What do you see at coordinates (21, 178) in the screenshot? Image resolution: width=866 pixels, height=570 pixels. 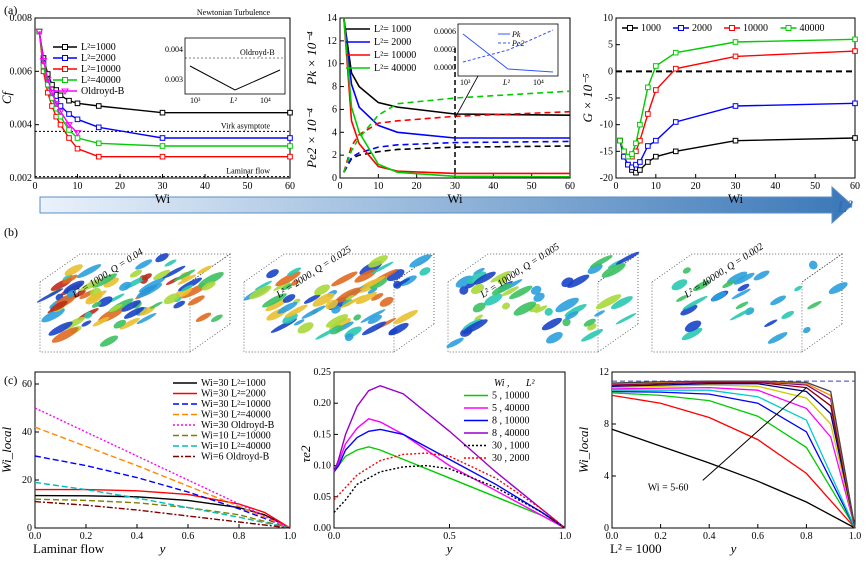 I see `y-tick-label: 0.002` at bounding box center [21, 178].